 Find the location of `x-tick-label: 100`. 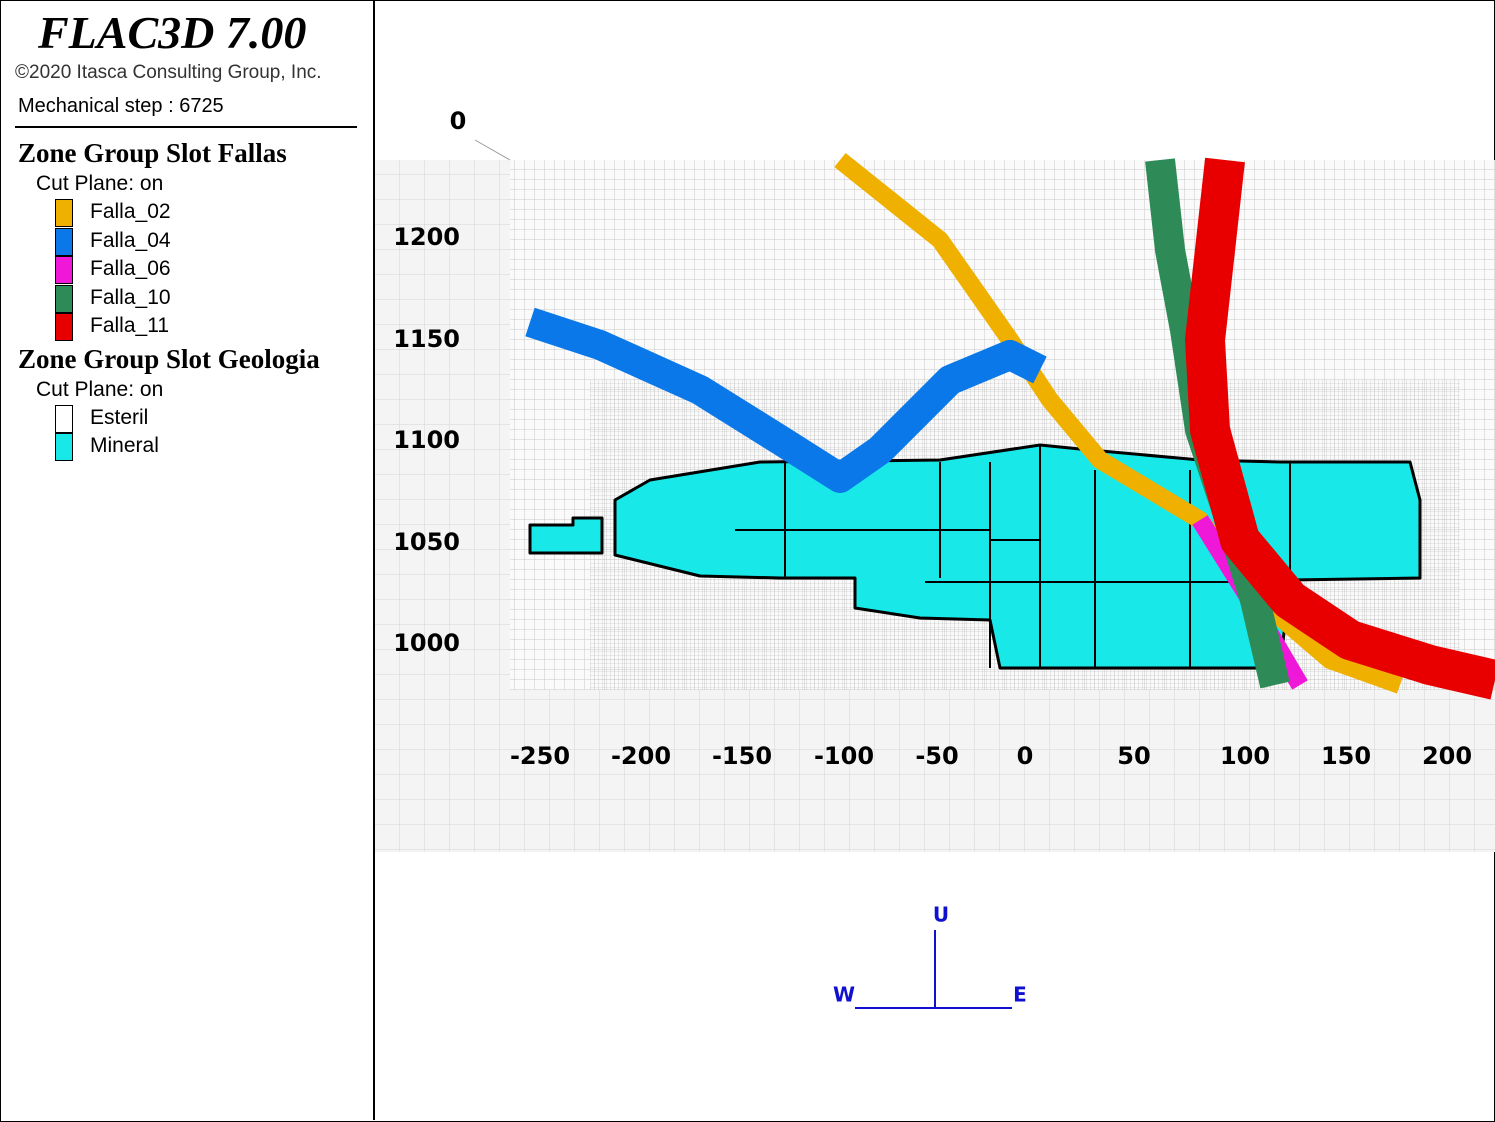

x-tick-label: 100 is located at coordinates (1245, 756).